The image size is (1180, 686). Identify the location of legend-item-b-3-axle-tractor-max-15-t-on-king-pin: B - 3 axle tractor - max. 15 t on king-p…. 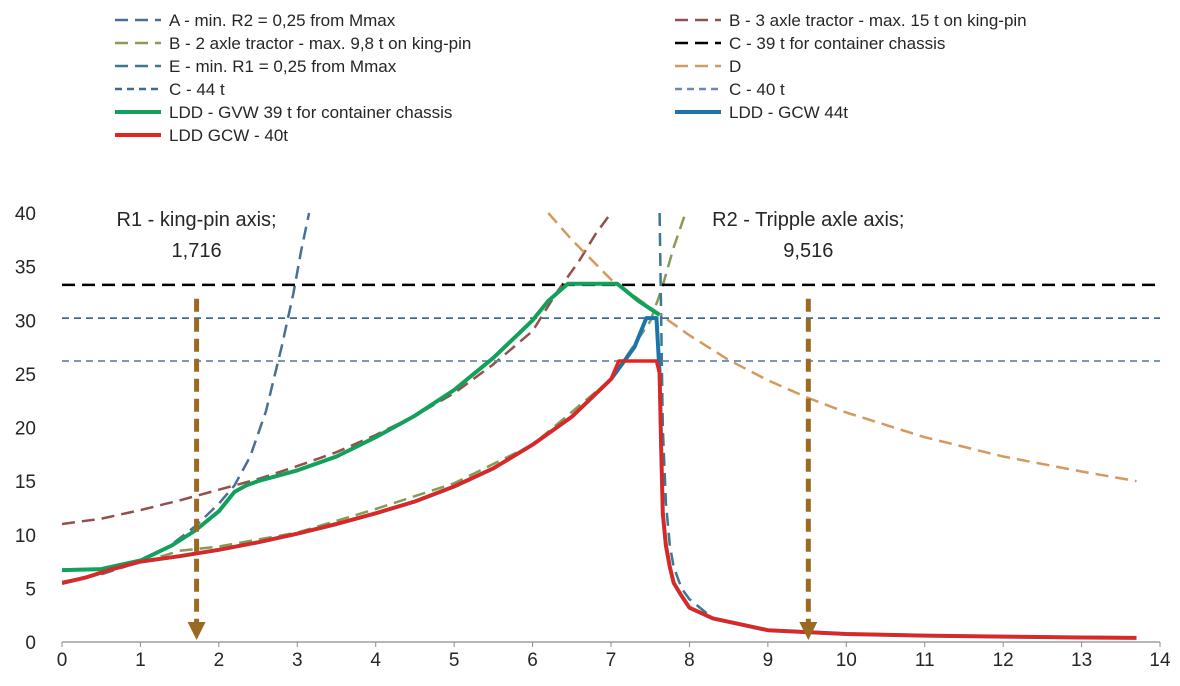
(851, 20).